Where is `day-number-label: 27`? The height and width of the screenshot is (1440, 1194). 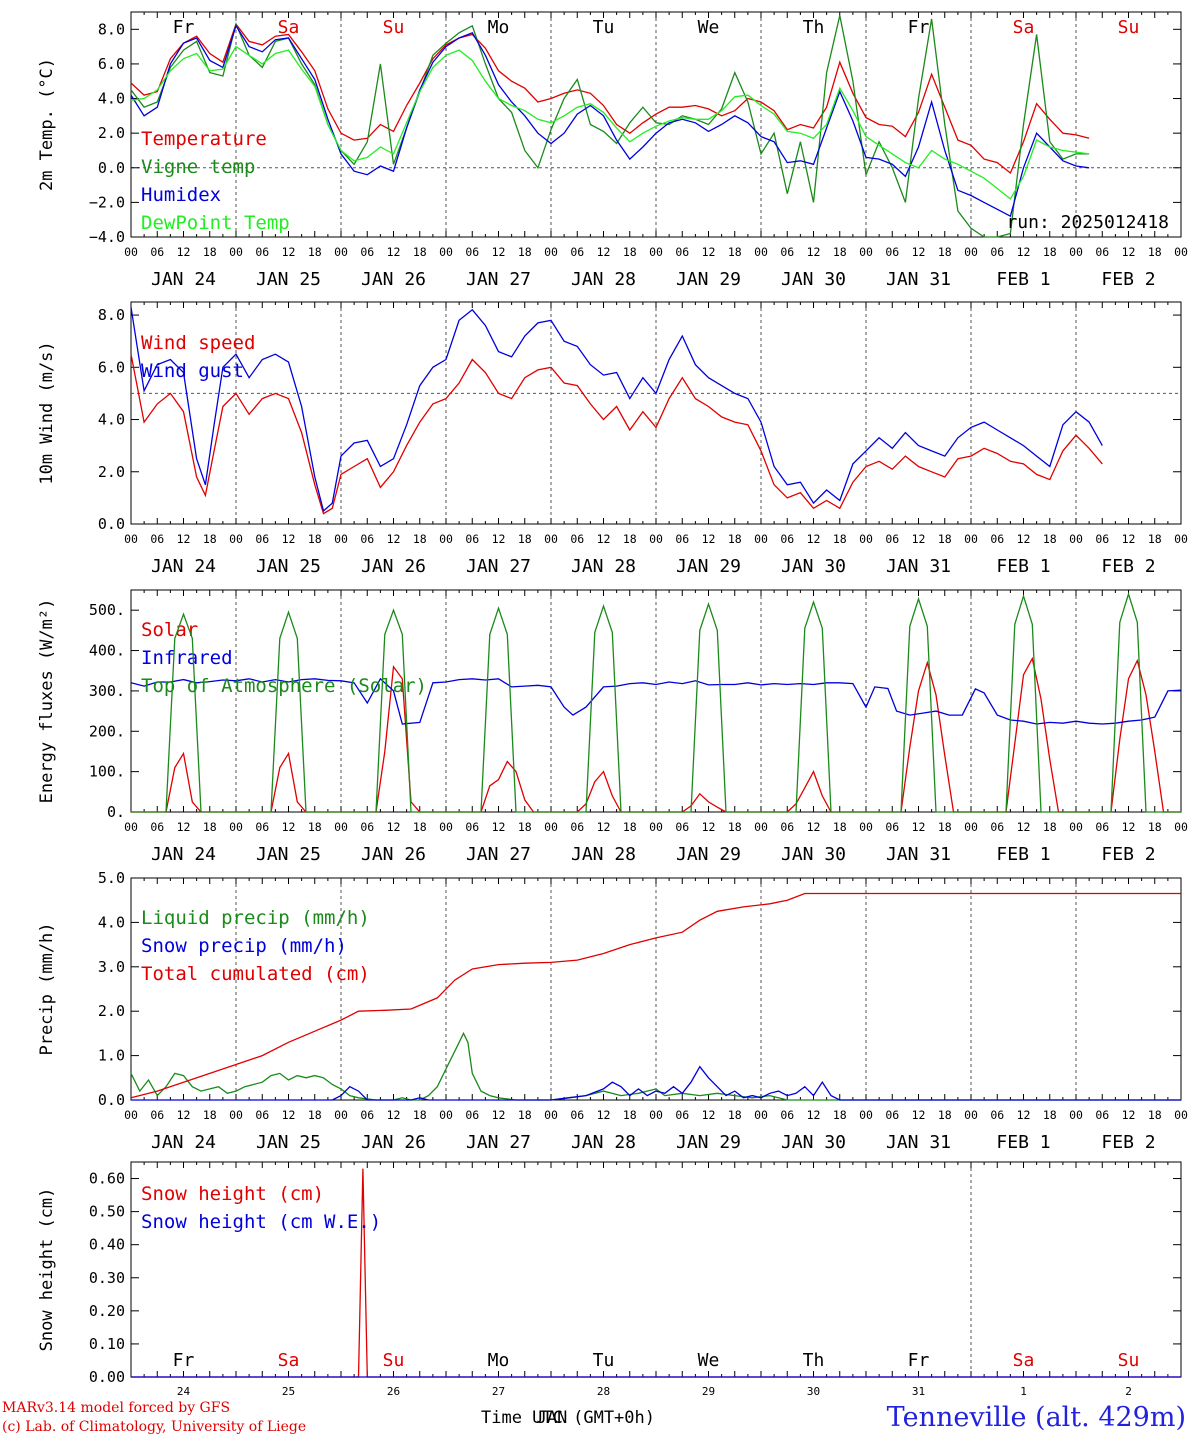
day-number-label: 27 is located at coordinates (498, 1391).